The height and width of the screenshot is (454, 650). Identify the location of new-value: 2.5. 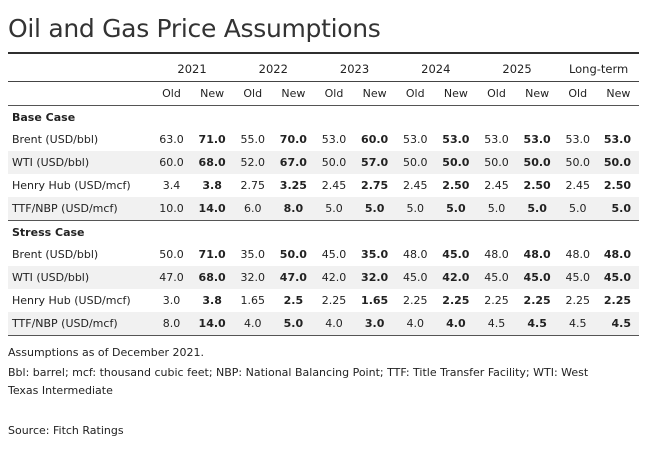
(293, 300).